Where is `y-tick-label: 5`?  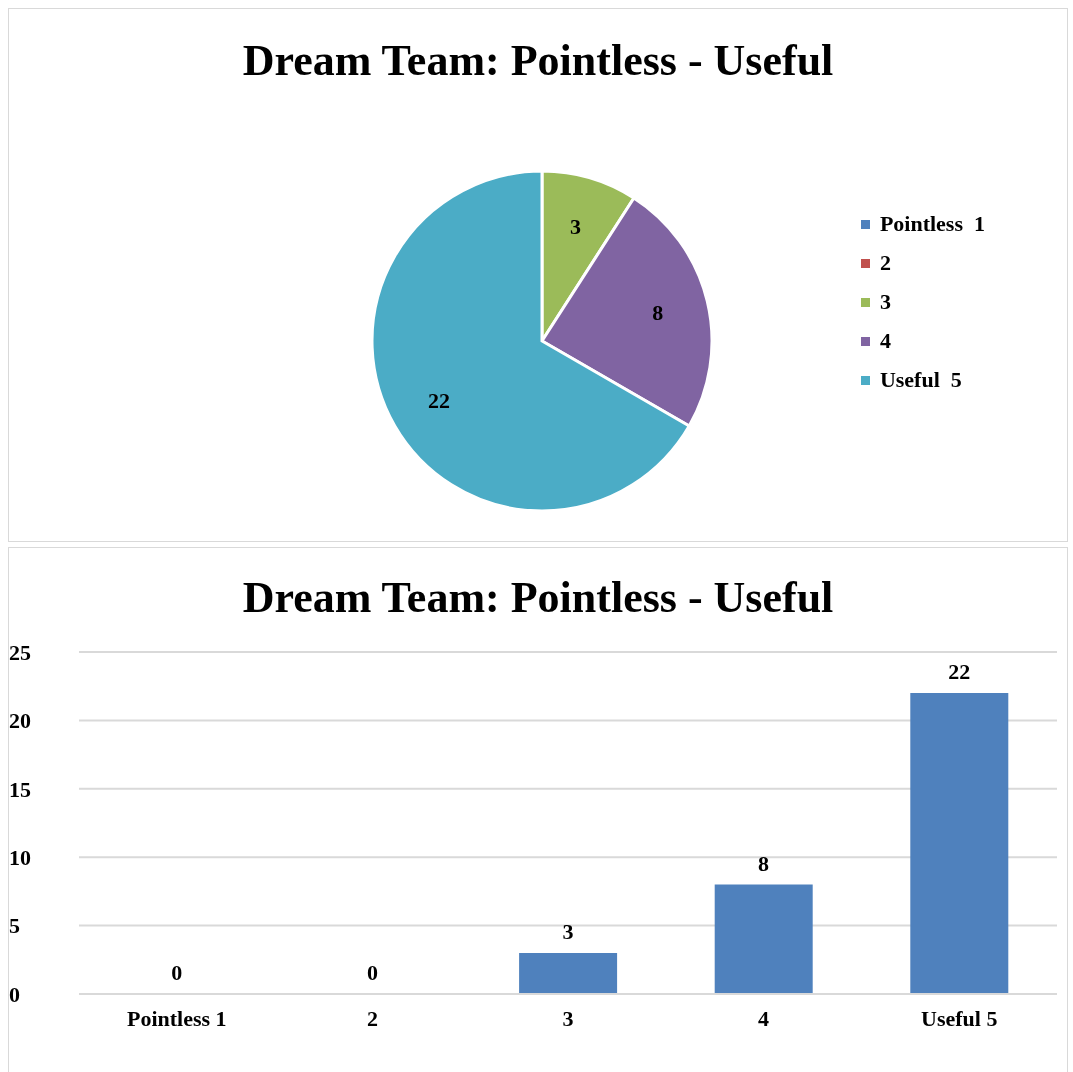
y-tick-label: 5 is located at coordinates (14, 926).